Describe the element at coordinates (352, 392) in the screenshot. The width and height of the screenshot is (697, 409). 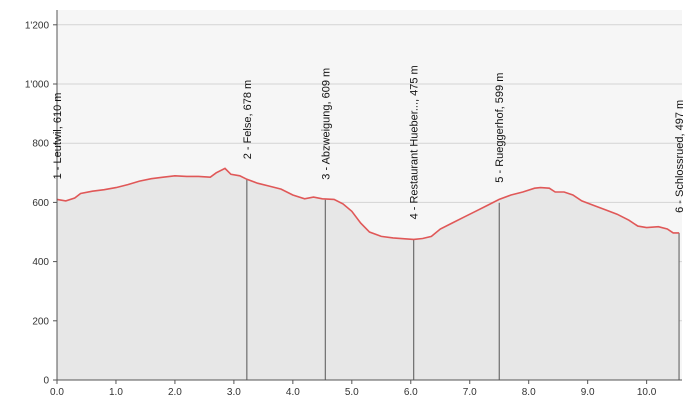
I see `x-tick-label: 5.0` at that location.